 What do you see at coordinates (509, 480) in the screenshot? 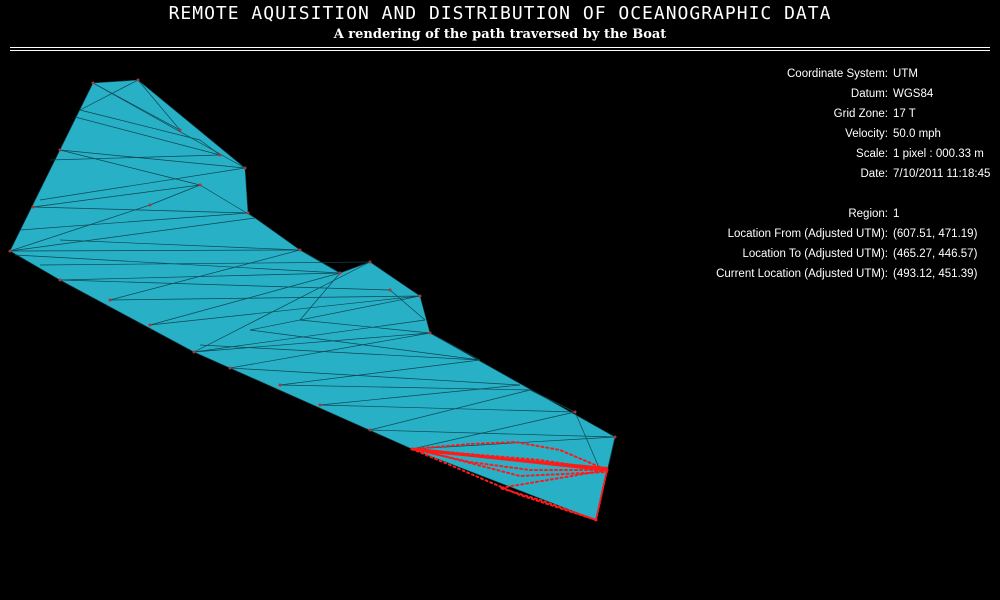
I see `boat-path` at bounding box center [509, 480].